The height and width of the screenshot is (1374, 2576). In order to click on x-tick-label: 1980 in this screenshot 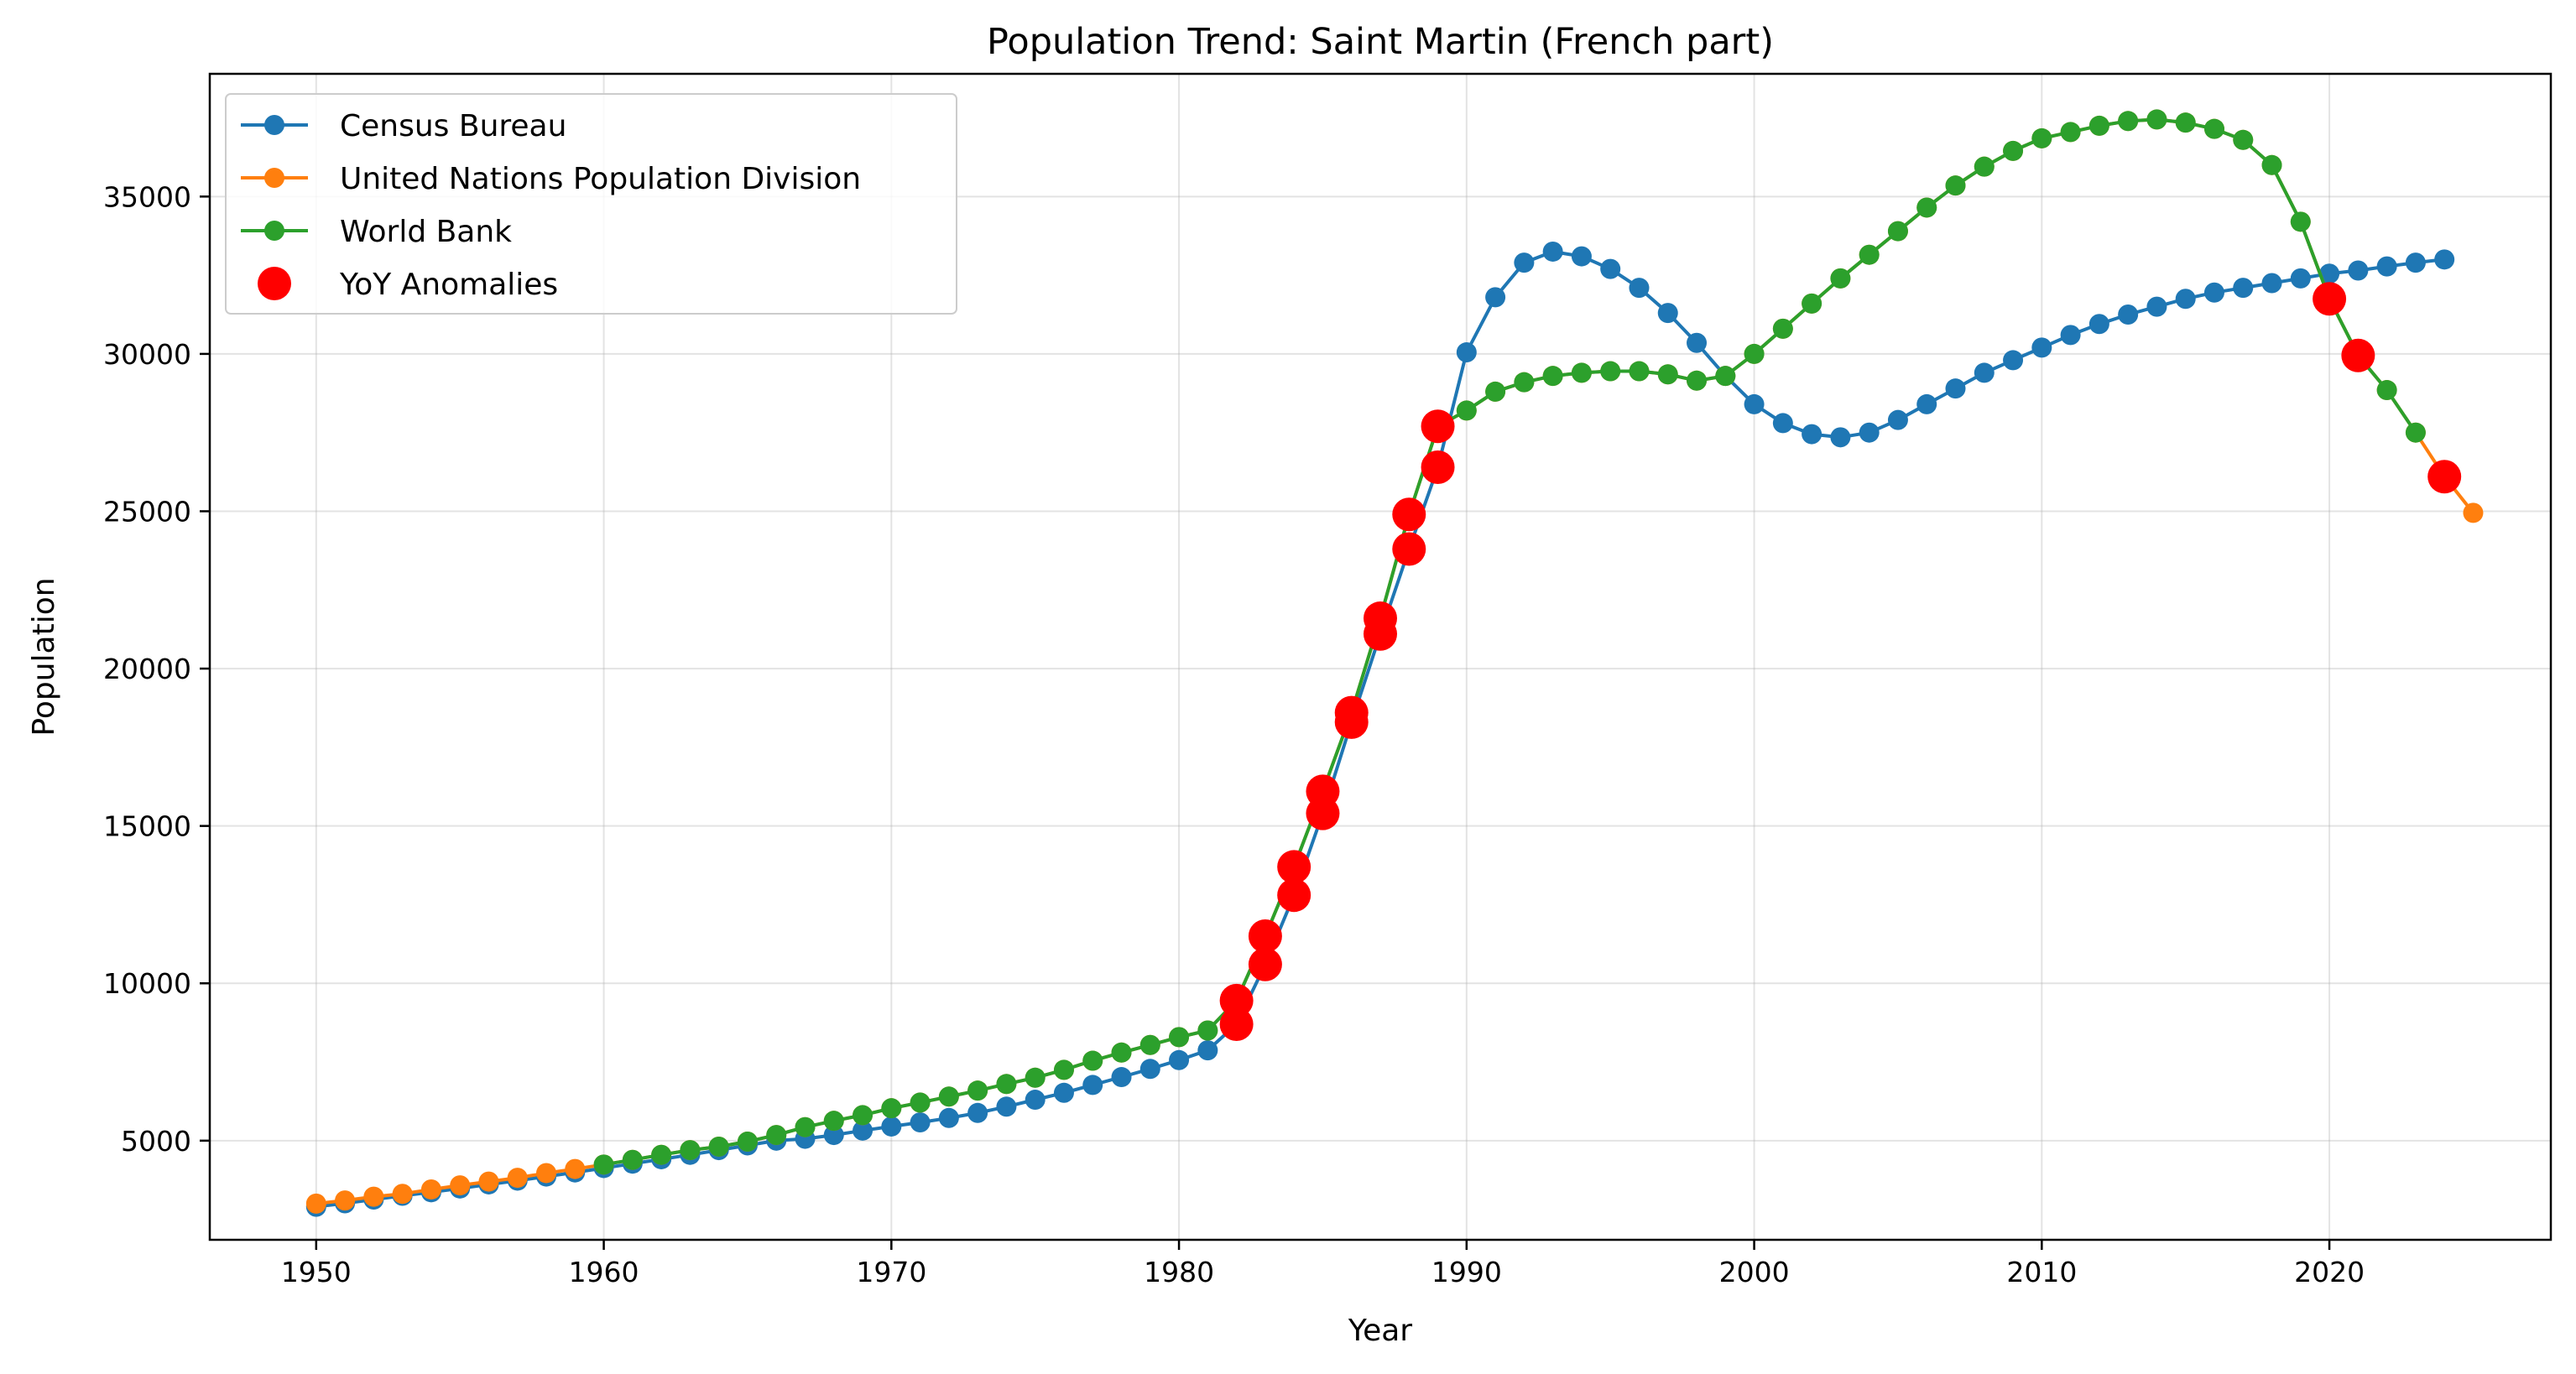, I will do `click(1179, 1272)`.